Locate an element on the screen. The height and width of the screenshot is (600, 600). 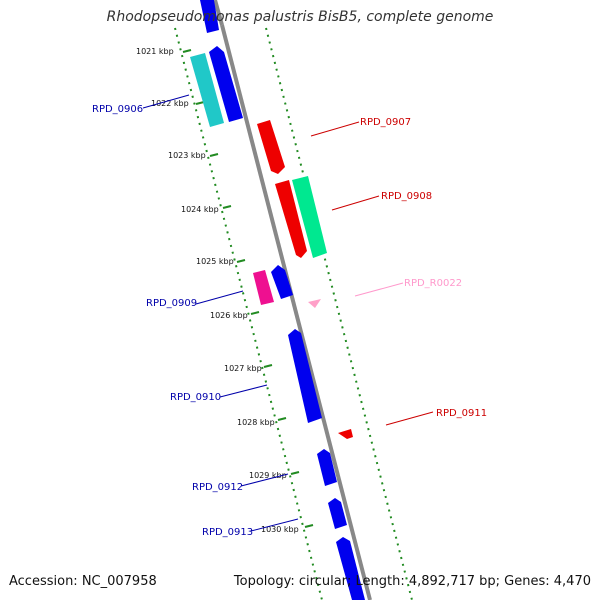
gene-label-rpd-0907: RPD_0907 is located at coordinates (385, 122).